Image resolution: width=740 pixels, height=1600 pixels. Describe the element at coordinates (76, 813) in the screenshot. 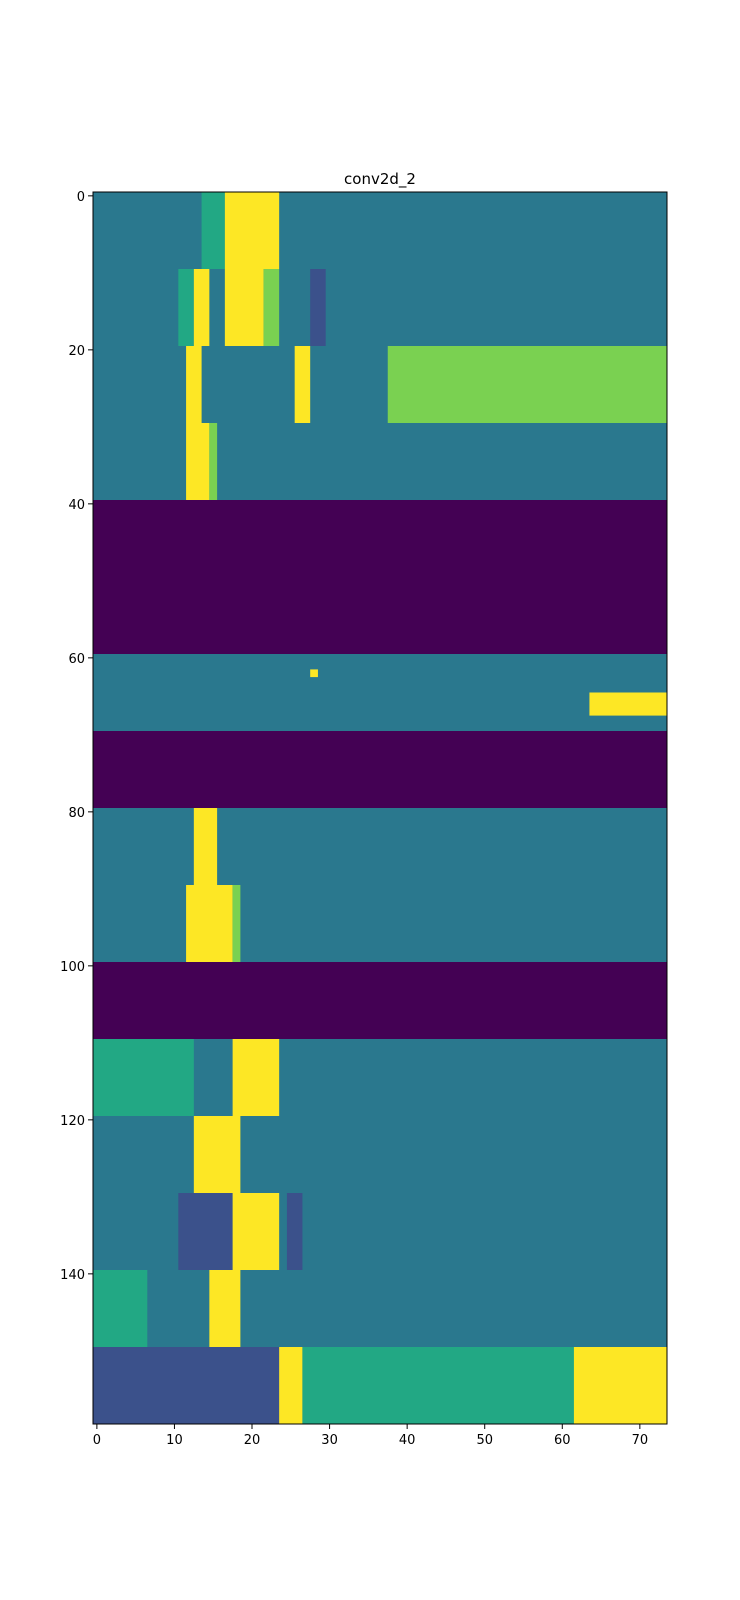

I see `y-tick-label: 80` at that location.